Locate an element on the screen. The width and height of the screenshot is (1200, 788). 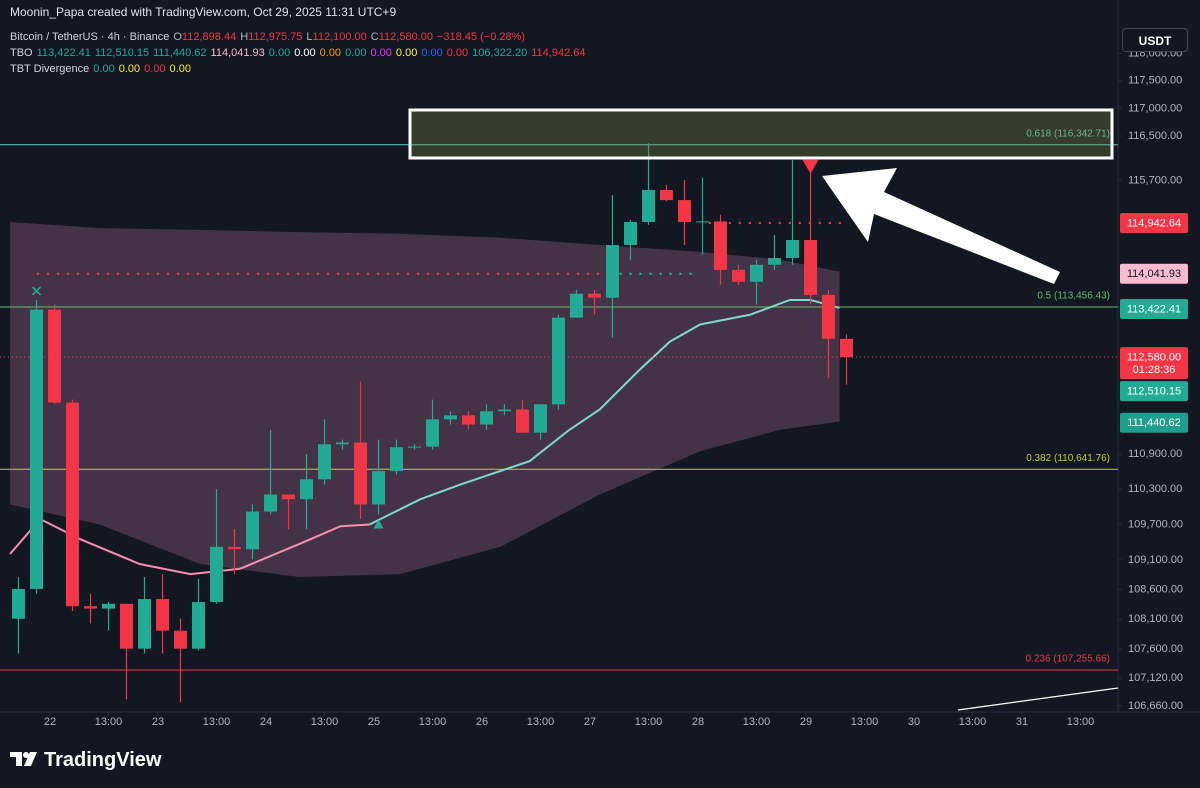
price-tag-label: 112,580.00 is located at coordinates (1154, 357).